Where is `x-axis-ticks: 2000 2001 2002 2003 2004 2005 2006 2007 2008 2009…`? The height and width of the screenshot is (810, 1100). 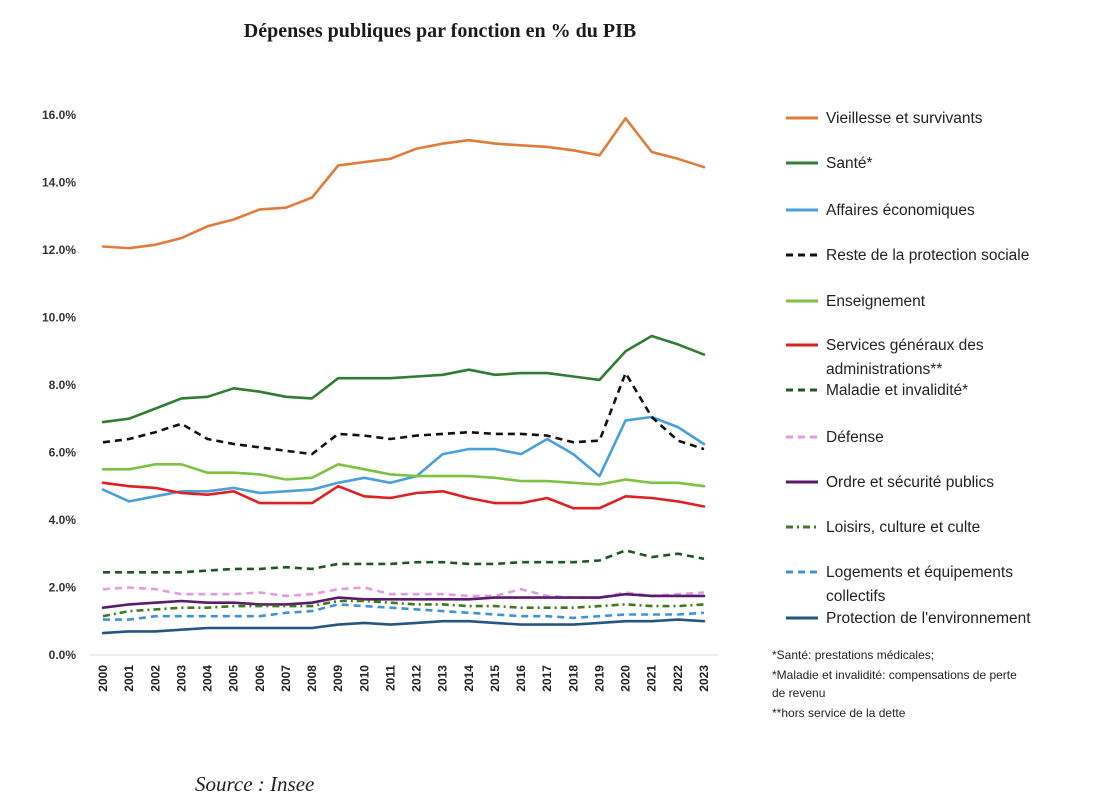
x-axis-ticks: 2000 2001 2002 2003 2004 2005 2006 2007 2008 2009… is located at coordinates (403, 678).